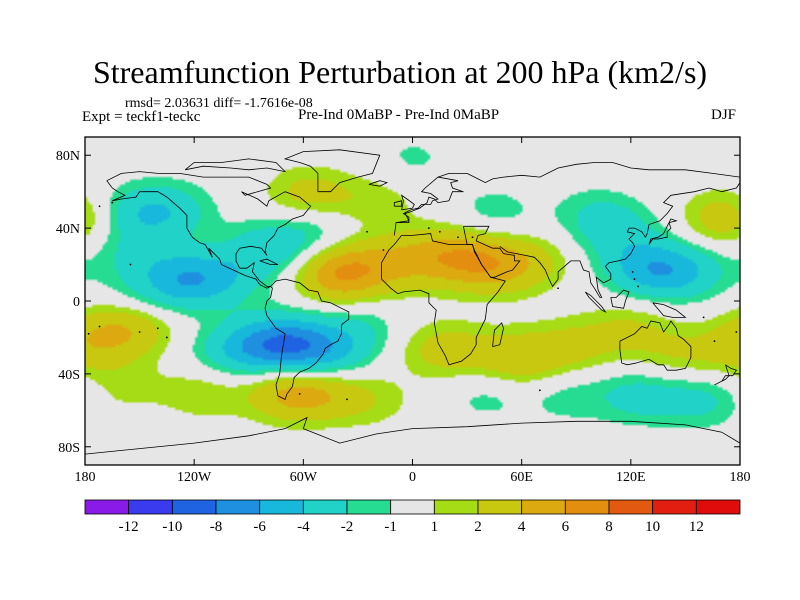  What do you see at coordinates (609, 527) in the screenshot?
I see `colorbar-label: 8` at bounding box center [609, 527].